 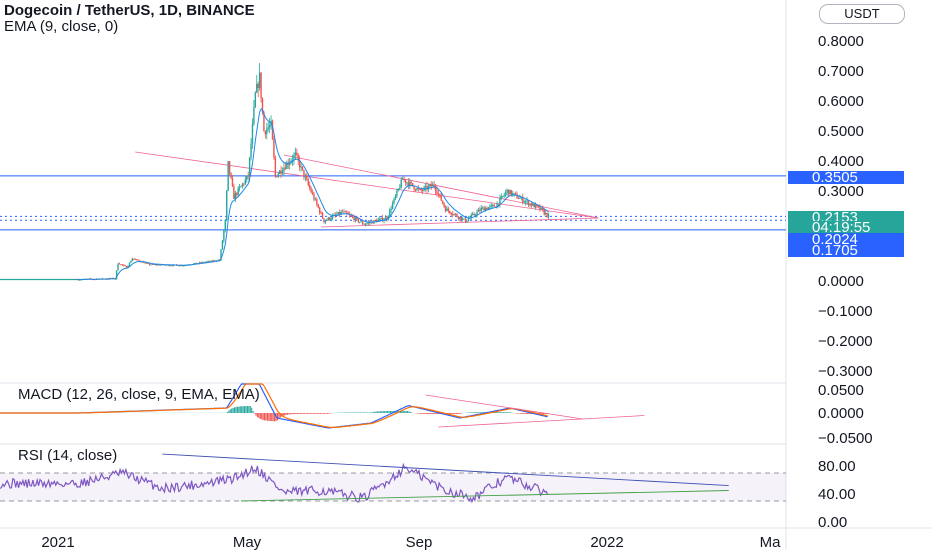 I want to click on time-tick-label: 2022, so click(x=606, y=542).